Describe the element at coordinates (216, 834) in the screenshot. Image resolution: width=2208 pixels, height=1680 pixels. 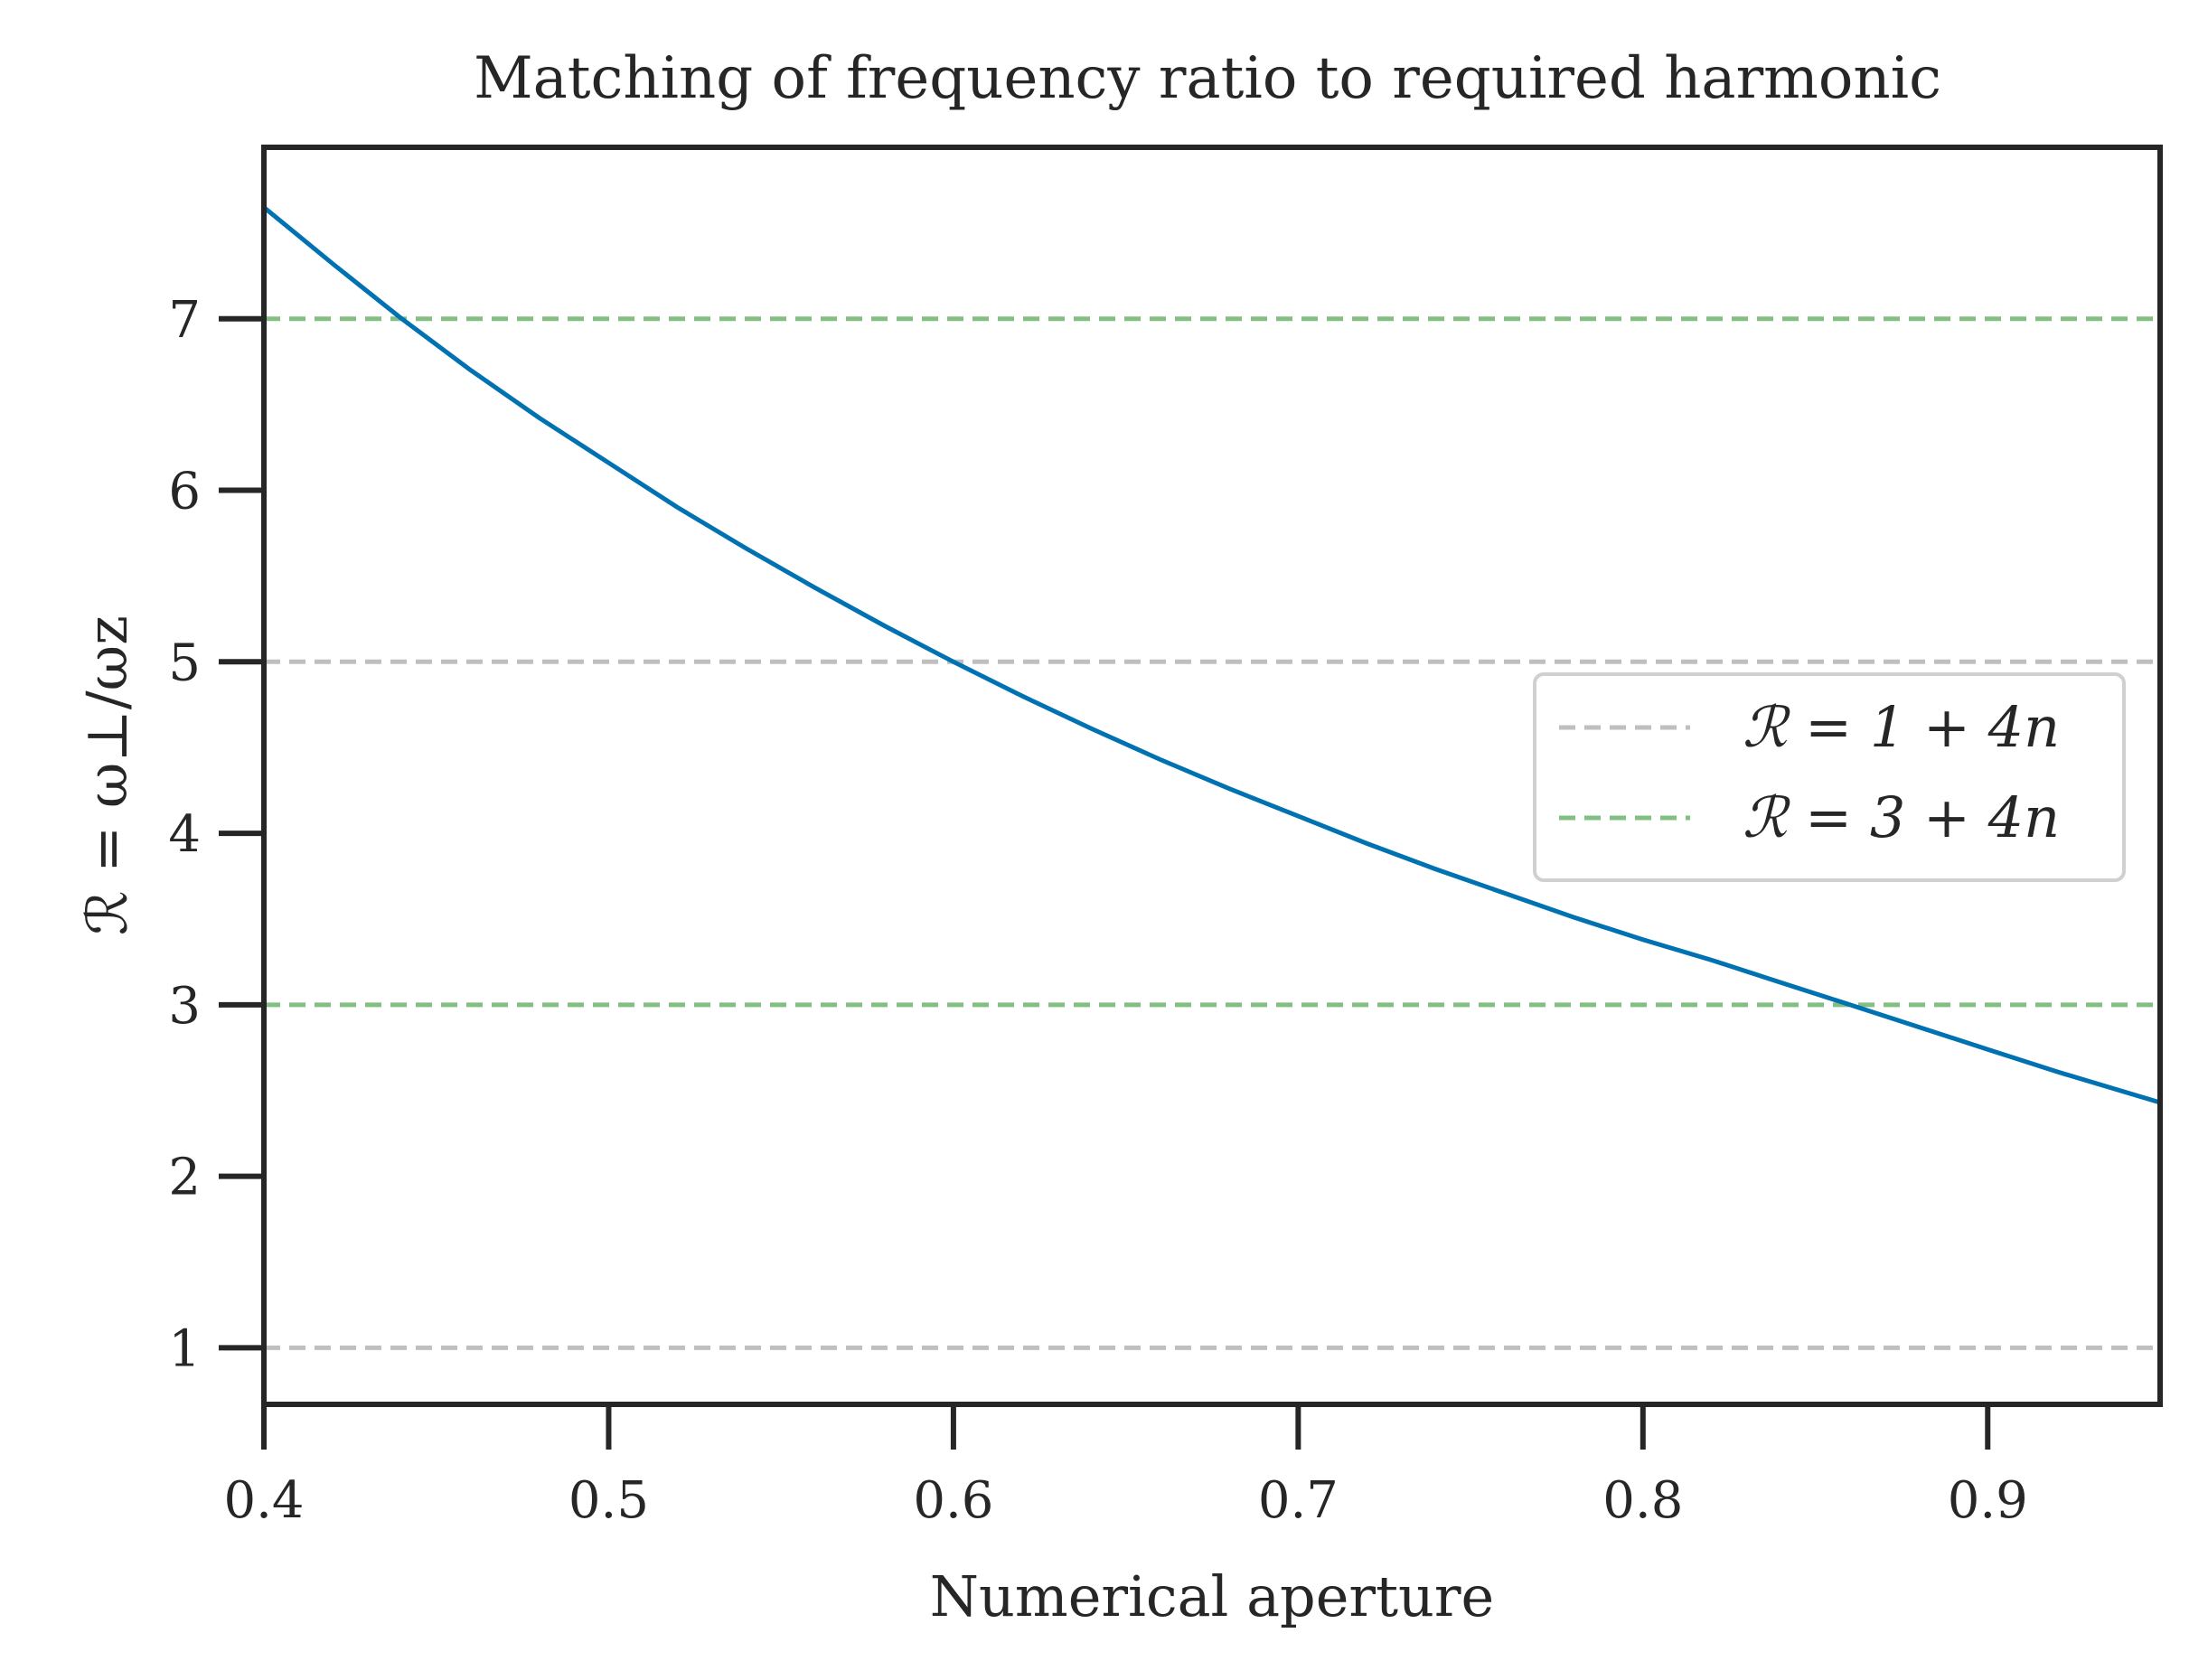
I see `y-axis-ticks: 1 2 3 4 5 6 7` at that location.